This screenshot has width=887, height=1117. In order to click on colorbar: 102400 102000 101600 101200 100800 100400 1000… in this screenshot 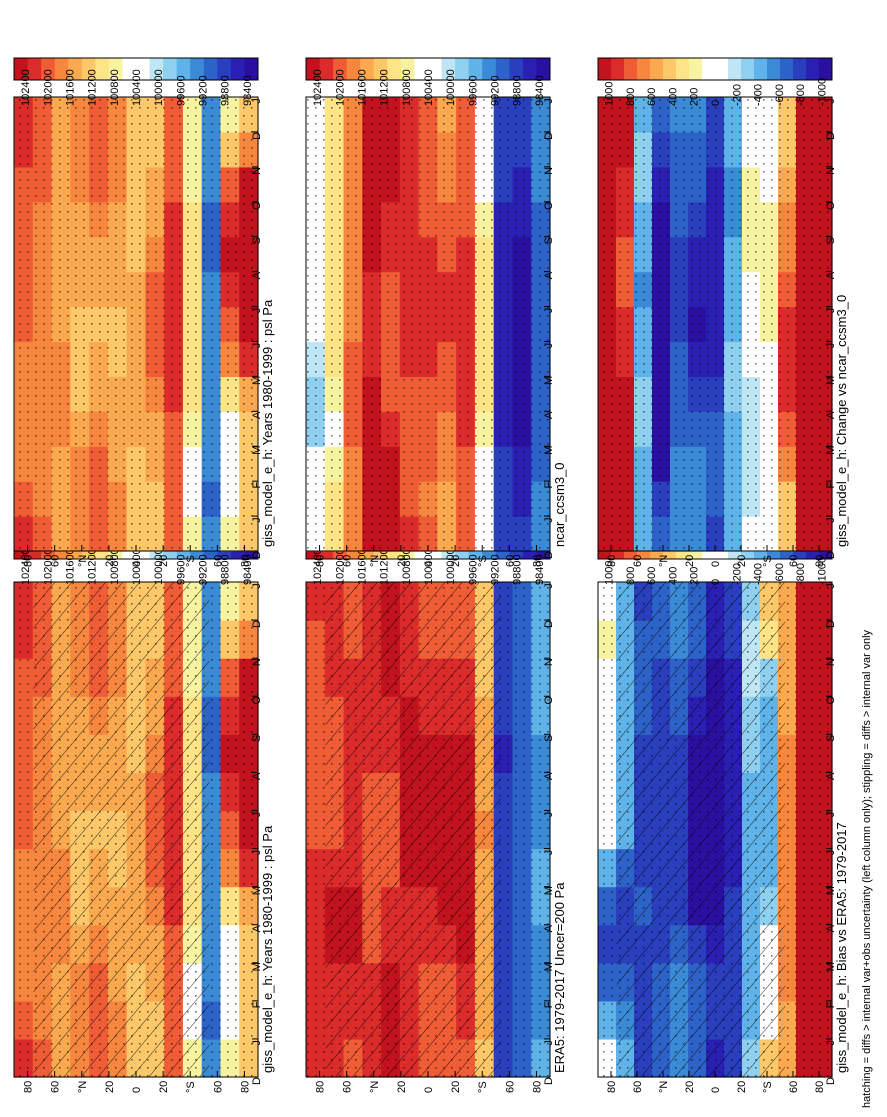, I will do `click(136, 81)`.